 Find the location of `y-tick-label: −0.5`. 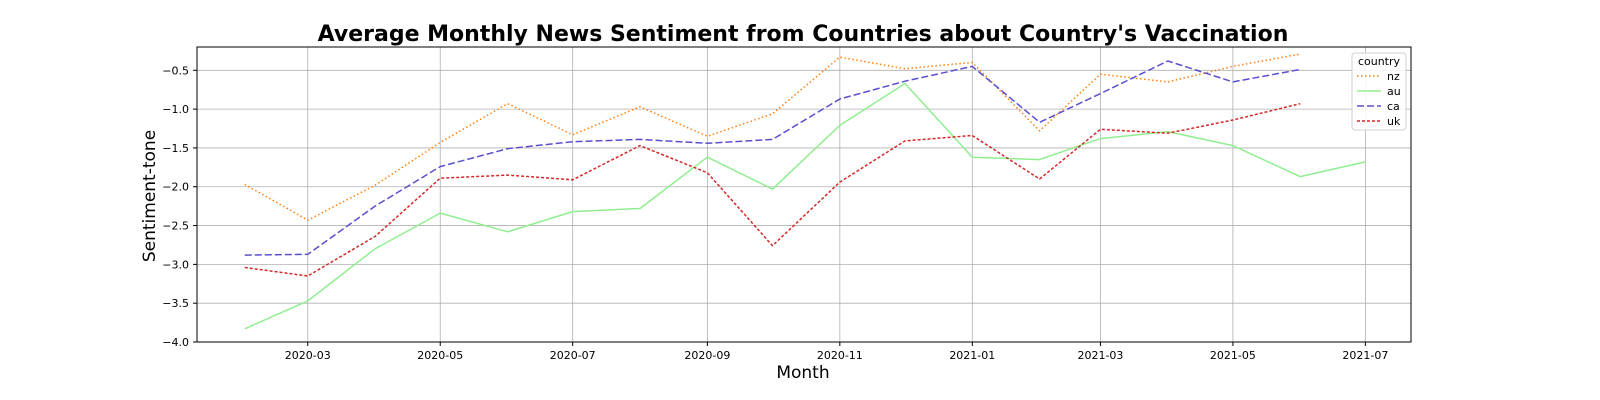

y-tick-label: −0.5 is located at coordinates (175, 70).